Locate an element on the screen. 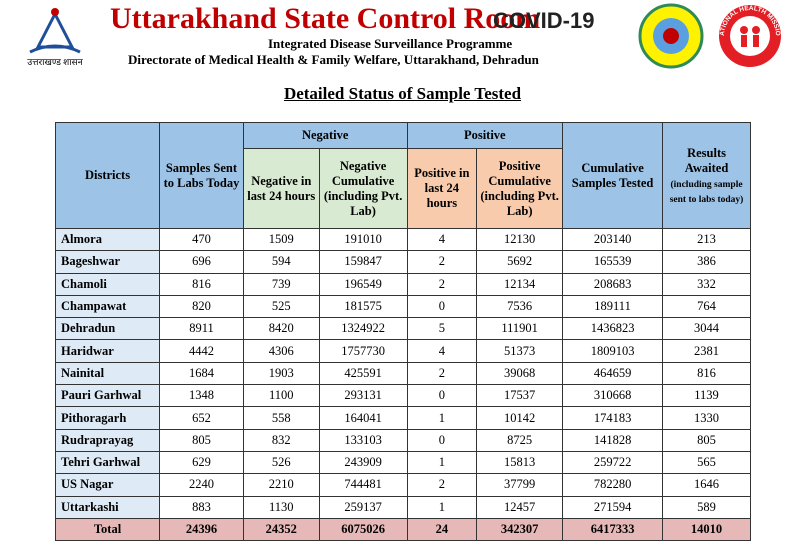 The height and width of the screenshot is (551, 805). col-header: Negative in last 24 hours is located at coordinates (281, 188).